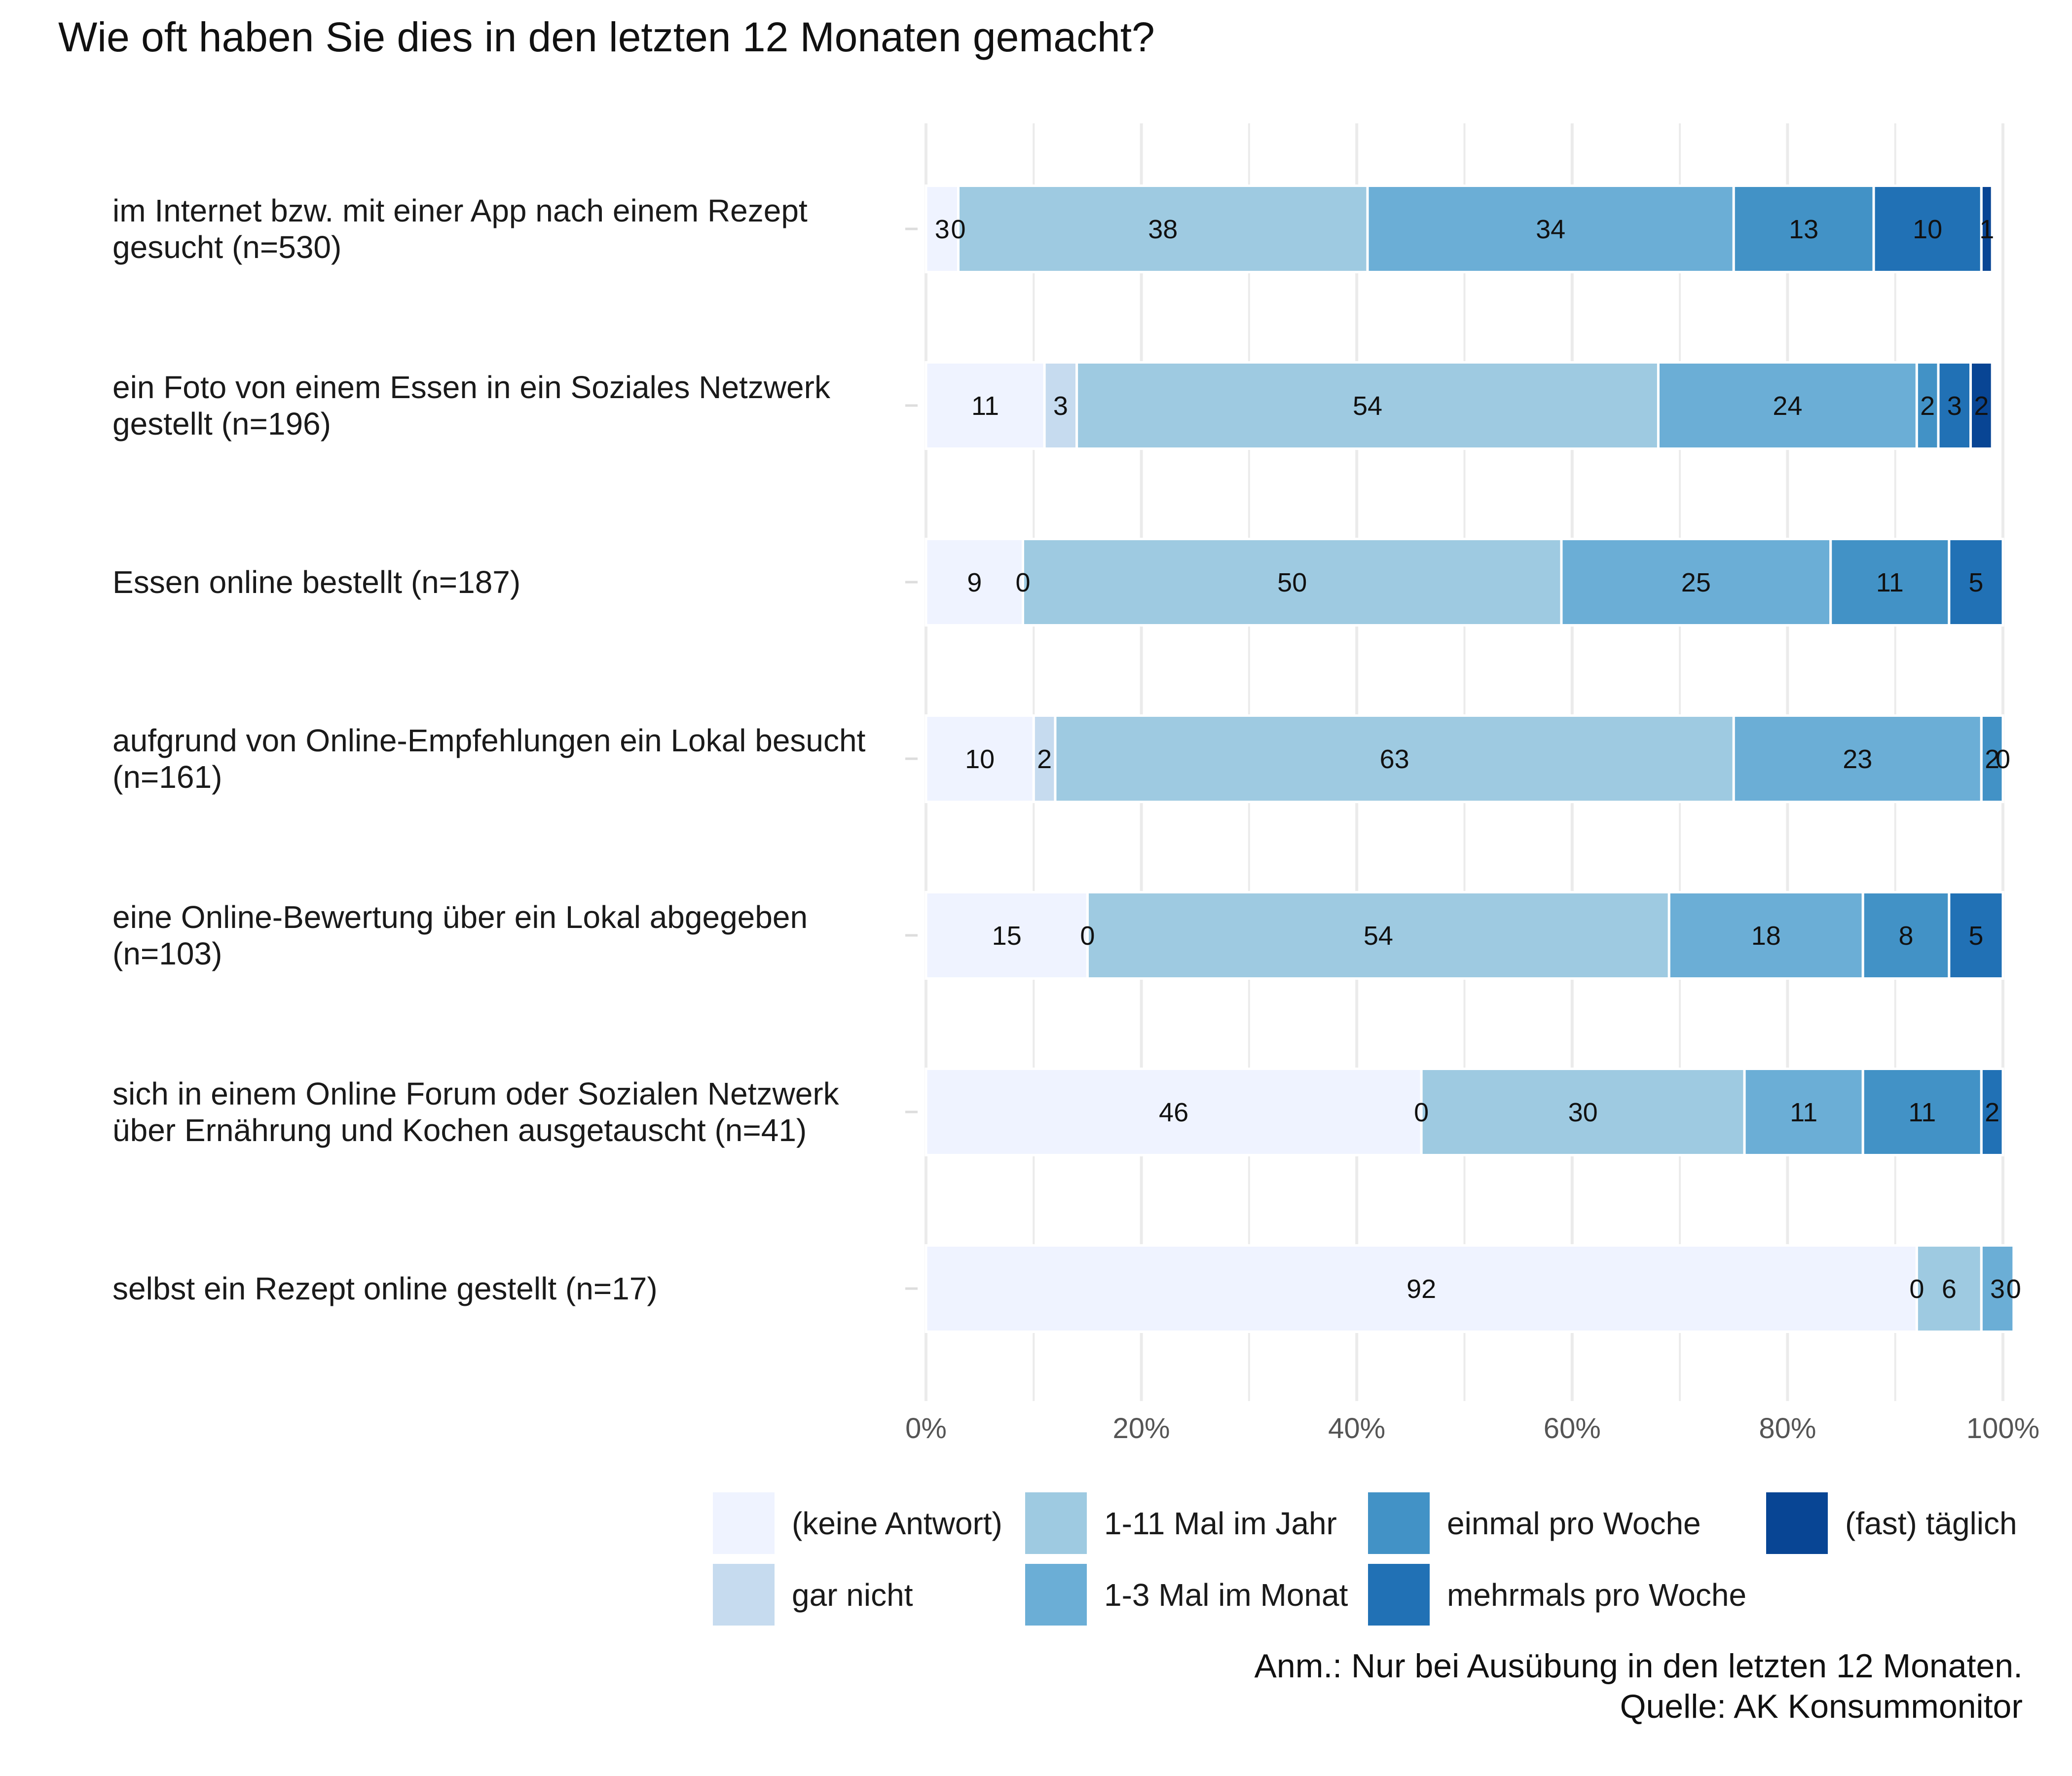 This screenshot has width=2072, height=1776. What do you see at coordinates (1822, 1707) in the screenshot?
I see `note-line: Quelle: AK Konsummonitor` at bounding box center [1822, 1707].